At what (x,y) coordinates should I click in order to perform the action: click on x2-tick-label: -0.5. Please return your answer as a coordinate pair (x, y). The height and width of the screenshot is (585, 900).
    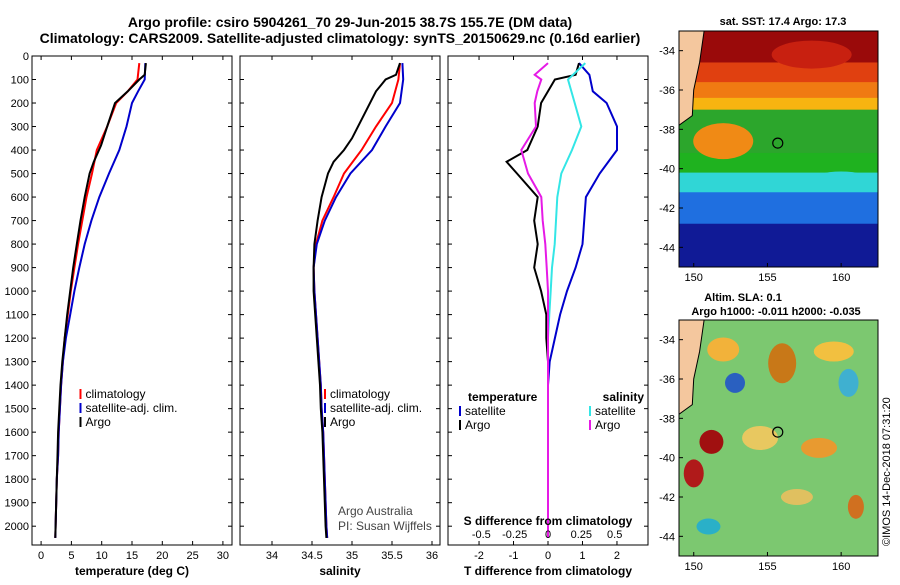
    Looking at the image, I should click on (481, 535).